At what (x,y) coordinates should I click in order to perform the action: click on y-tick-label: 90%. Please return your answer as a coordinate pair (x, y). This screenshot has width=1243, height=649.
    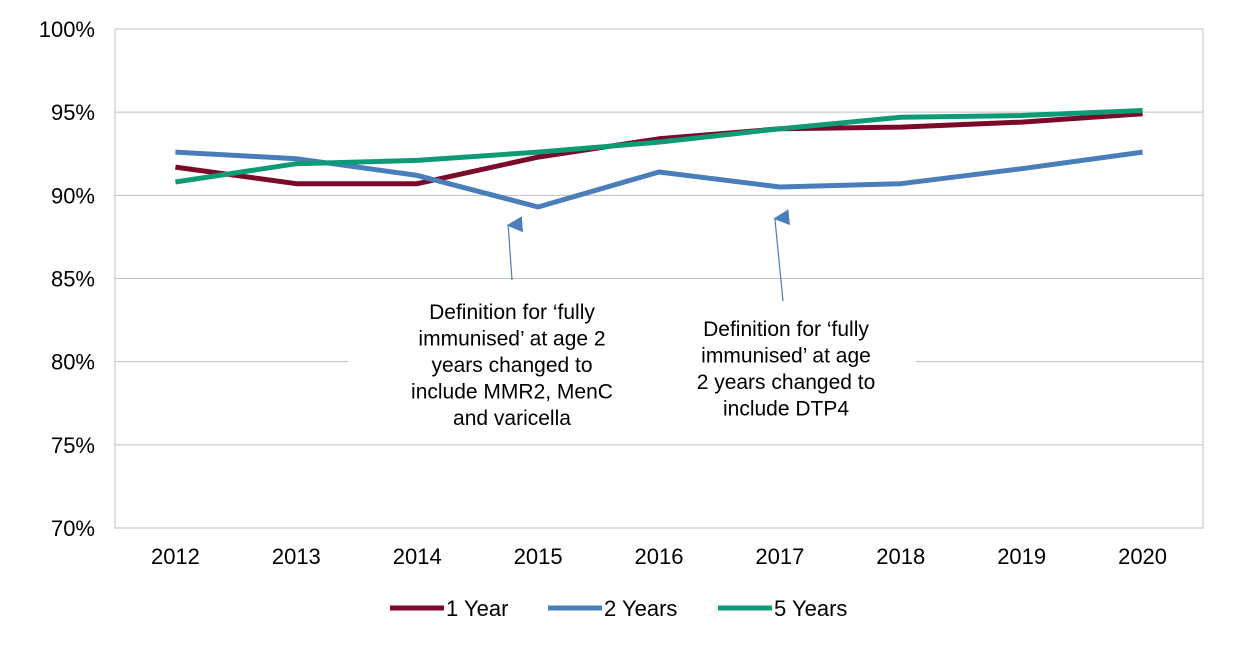
    Looking at the image, I should click on (73, 195).